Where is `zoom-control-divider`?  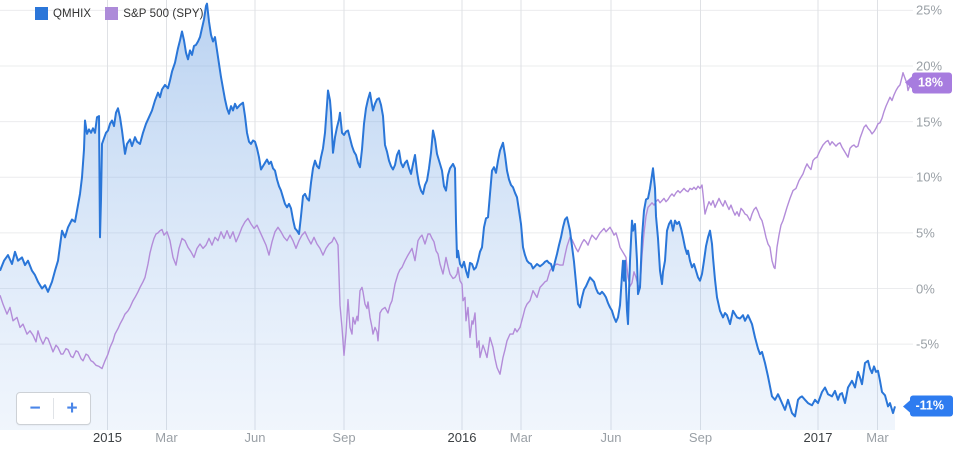
zoom-control-divider is located at coordinates (53, 408).